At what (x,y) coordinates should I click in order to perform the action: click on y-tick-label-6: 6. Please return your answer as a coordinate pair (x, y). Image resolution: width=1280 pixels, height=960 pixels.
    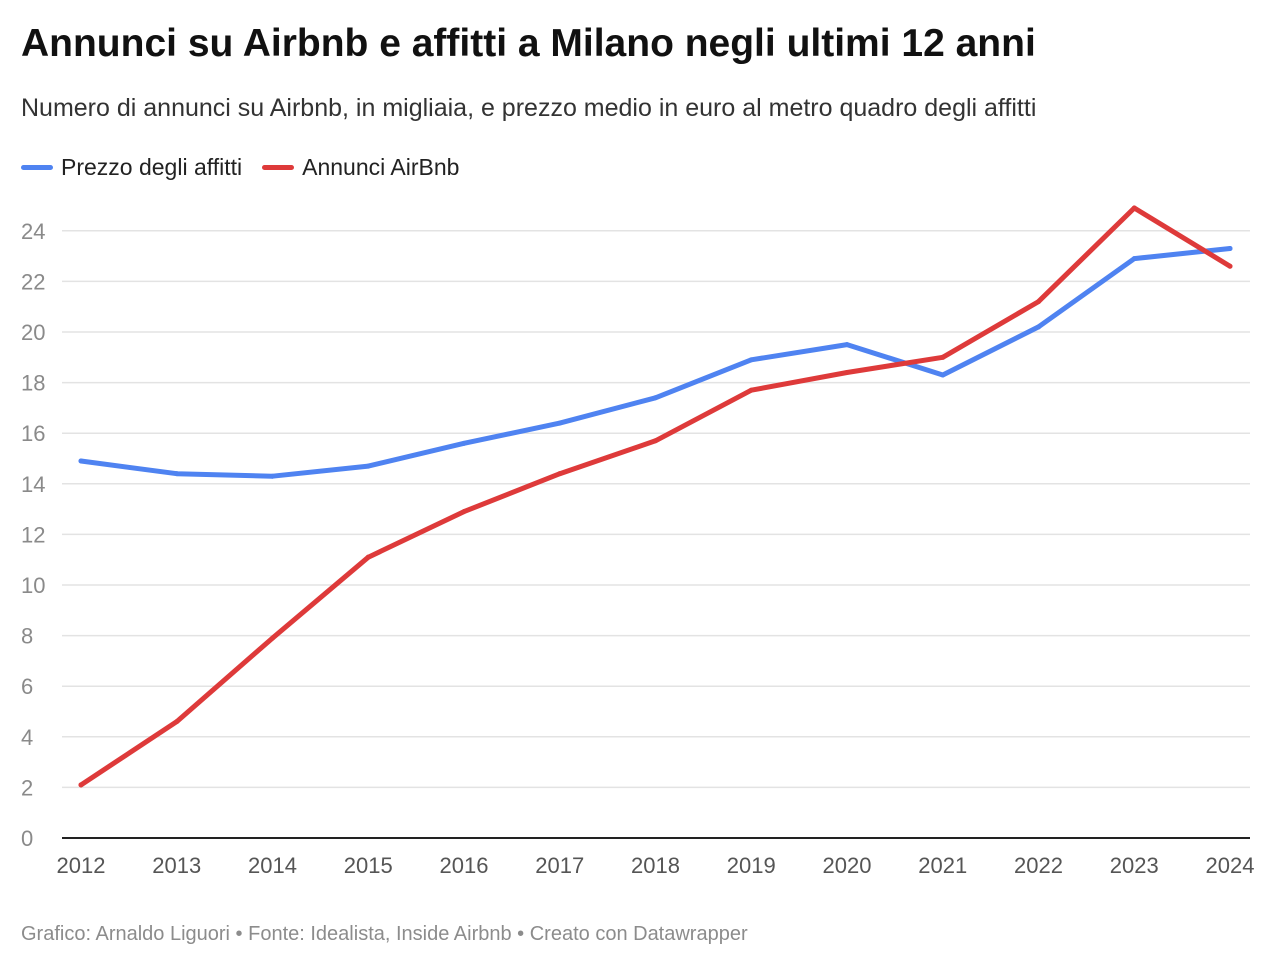
    Looking at the image, I should click on (27, 686).